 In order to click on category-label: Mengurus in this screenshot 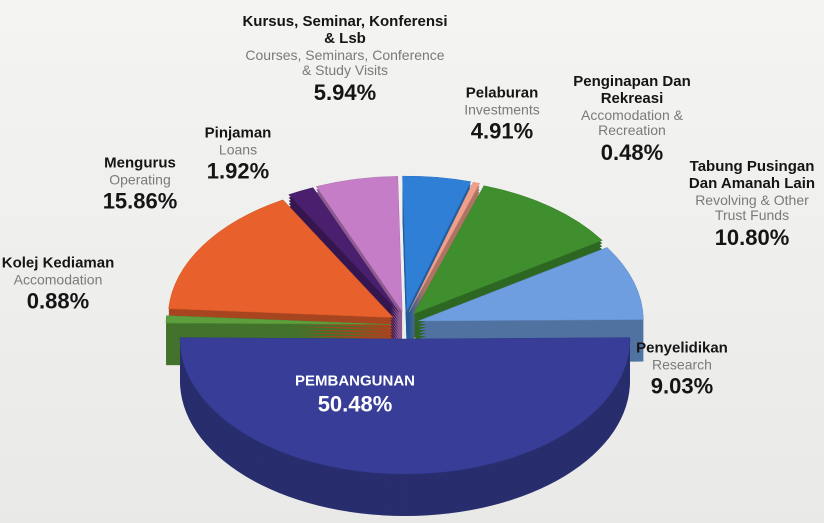, I will do `click(140, 163)`.